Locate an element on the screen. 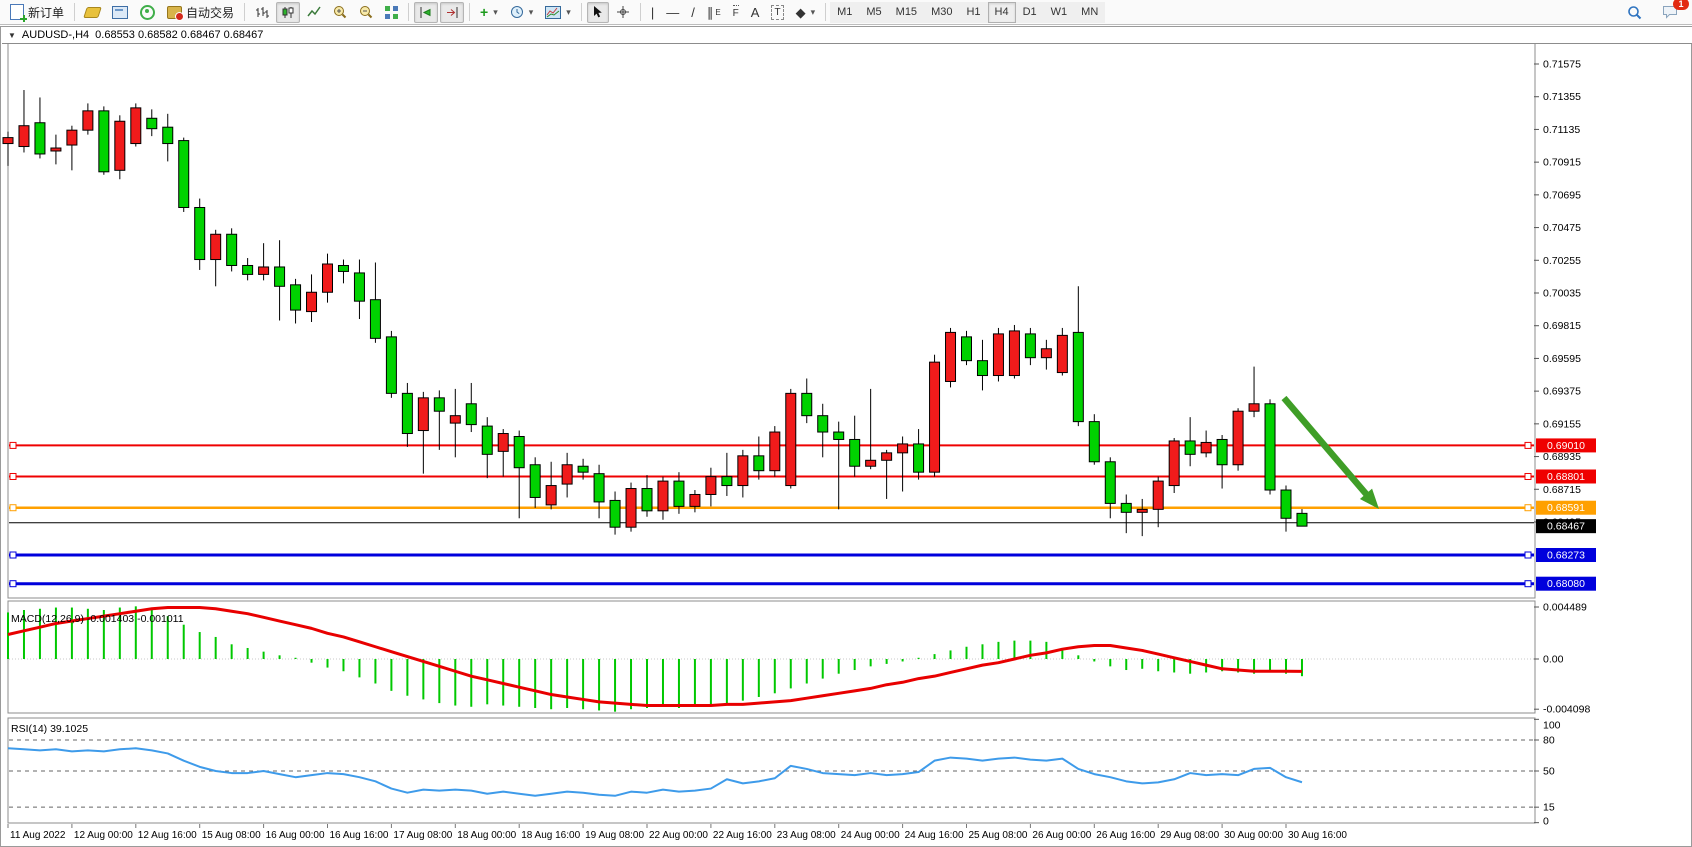  alerts-button is located at coordinates (147, 12).